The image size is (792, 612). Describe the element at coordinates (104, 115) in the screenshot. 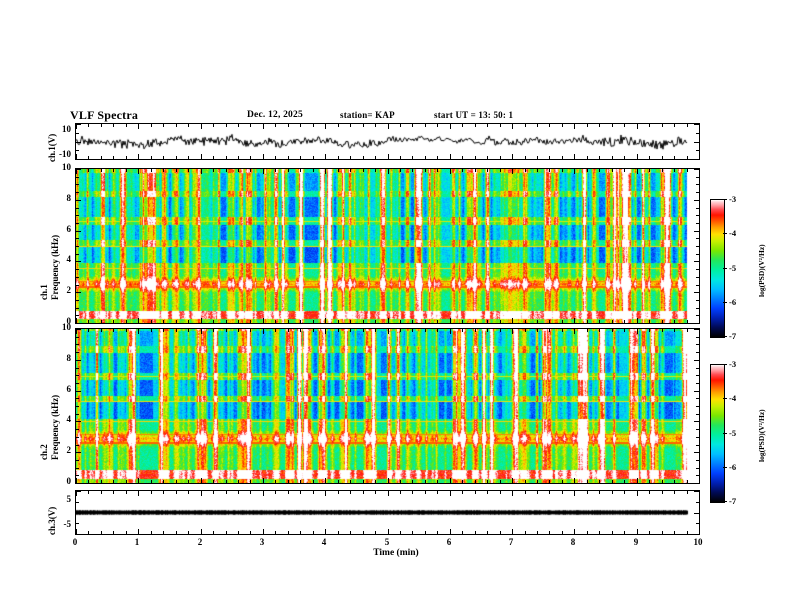

I see `figure-title: VLF Spectra` at that location.